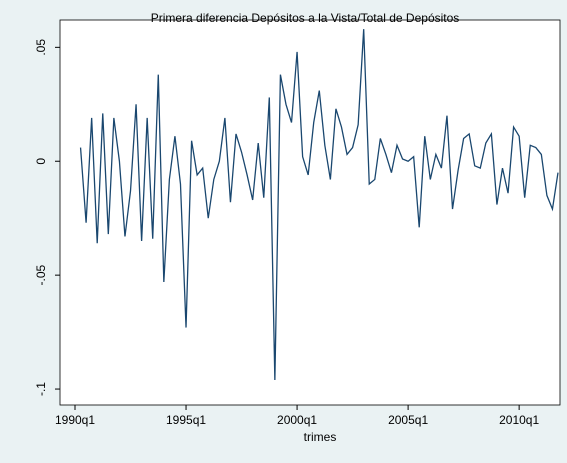  What do you see at coordinates (519, 420) in the screenshot?
I see `x-tick-label: 2010q1` at bounding box center [519, 420].